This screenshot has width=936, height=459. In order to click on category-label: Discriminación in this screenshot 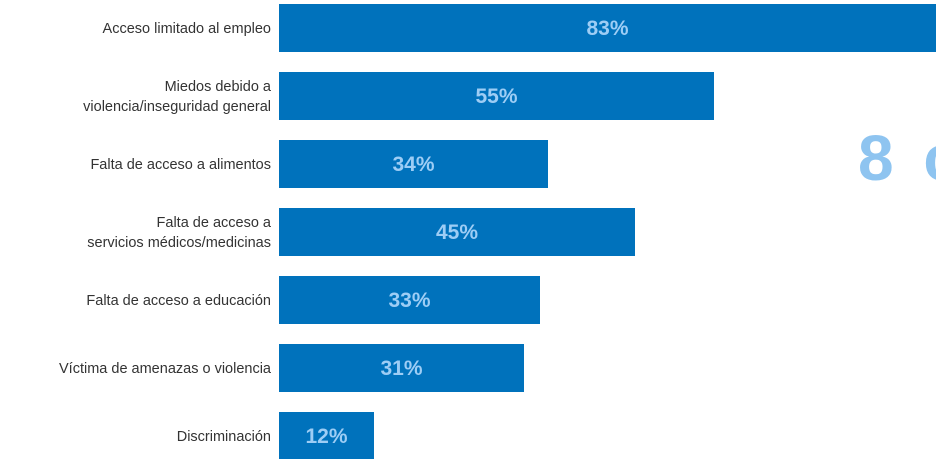, I will do `click(224, 437)`.